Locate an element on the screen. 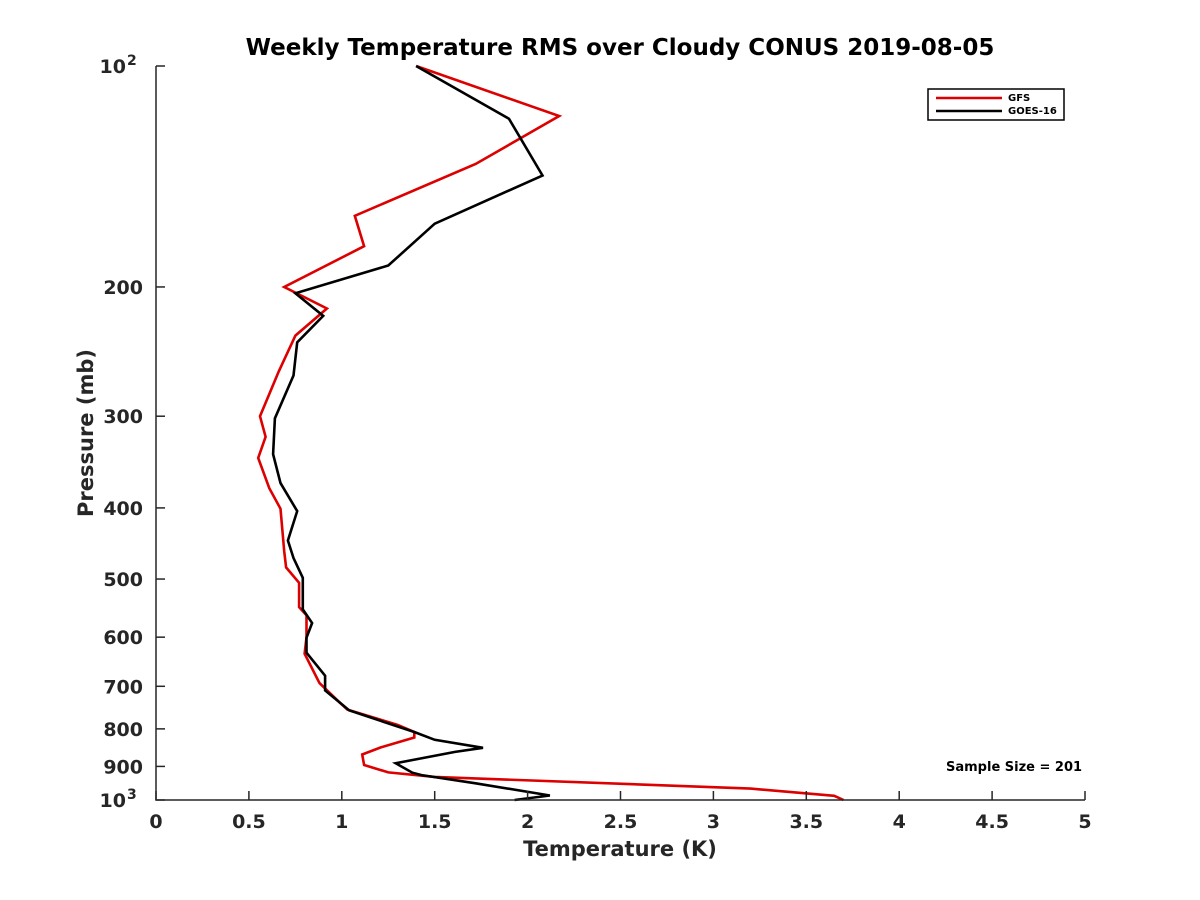 The width and height of the screenshot is (1200, 900). y-tick-label: 400 is located at coordinates (123, 509).